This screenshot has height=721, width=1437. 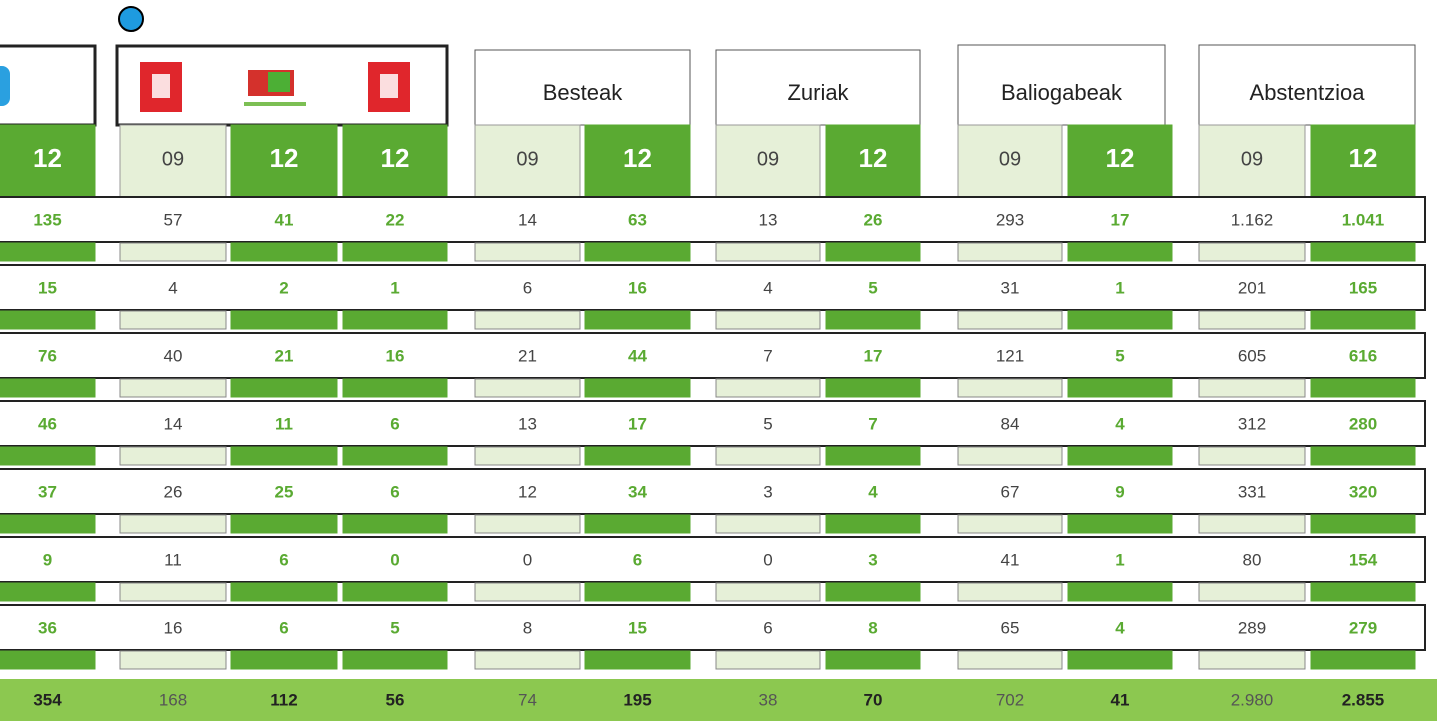 I want to click on cell: 1, so click(x=394, y=287).